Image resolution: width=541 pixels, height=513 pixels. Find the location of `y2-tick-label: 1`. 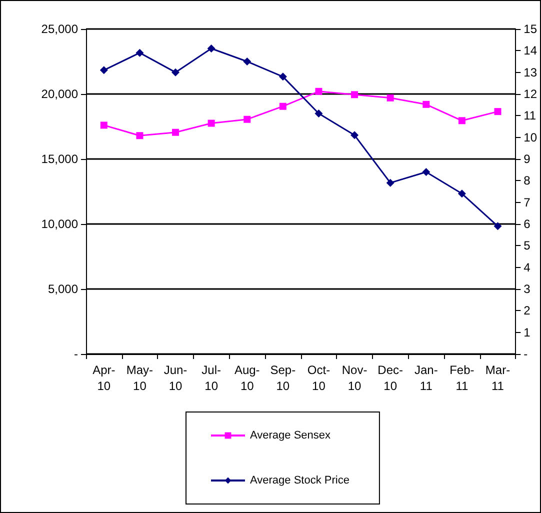

y2-tick-label: 1 is located at coordinates (527, 332).